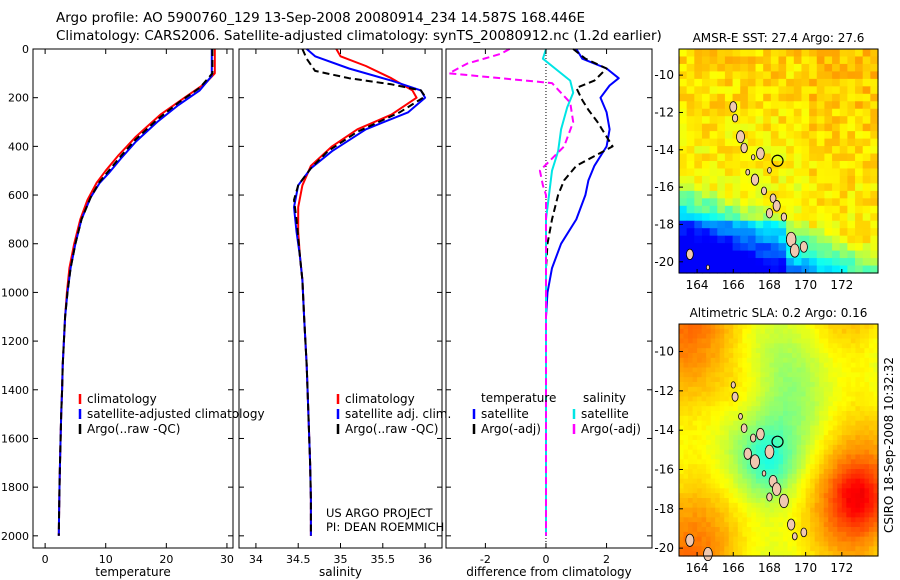 This screenshot has width=900, height=580. Describe the element at coordinates (740, 137) in the screenshot. I see `island-shape` at that location.